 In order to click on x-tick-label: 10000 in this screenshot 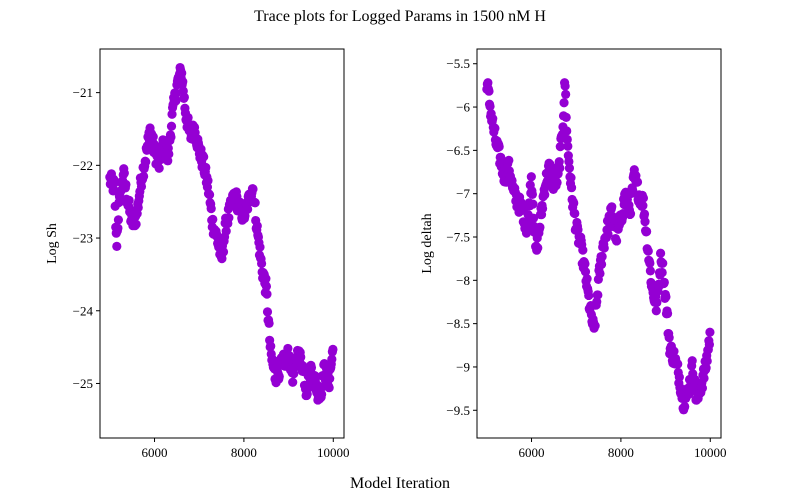, I will do `click(710, 452)`.